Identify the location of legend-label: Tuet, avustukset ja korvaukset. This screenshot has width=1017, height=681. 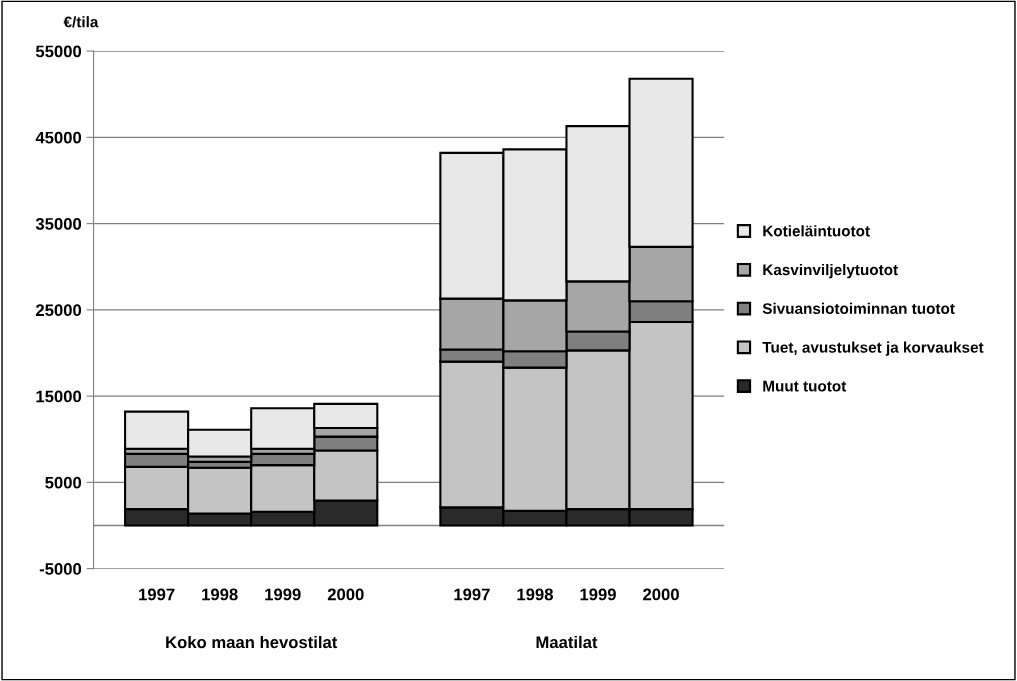
(873, 348).